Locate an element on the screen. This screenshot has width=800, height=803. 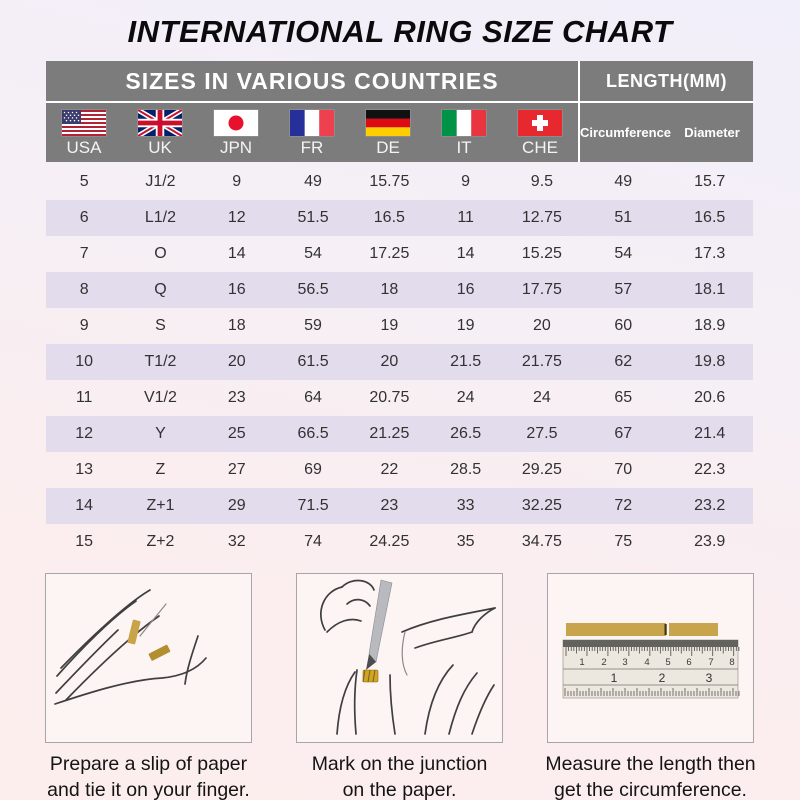
table-cell: 23.9 is located at coordinates (710, 541).